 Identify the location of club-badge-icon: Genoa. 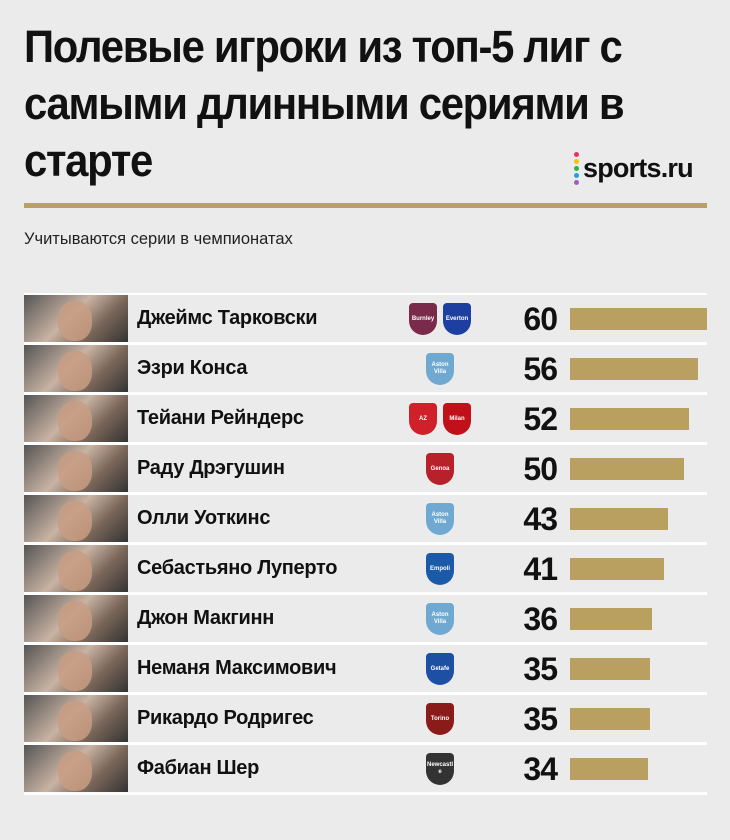
(440, 469).